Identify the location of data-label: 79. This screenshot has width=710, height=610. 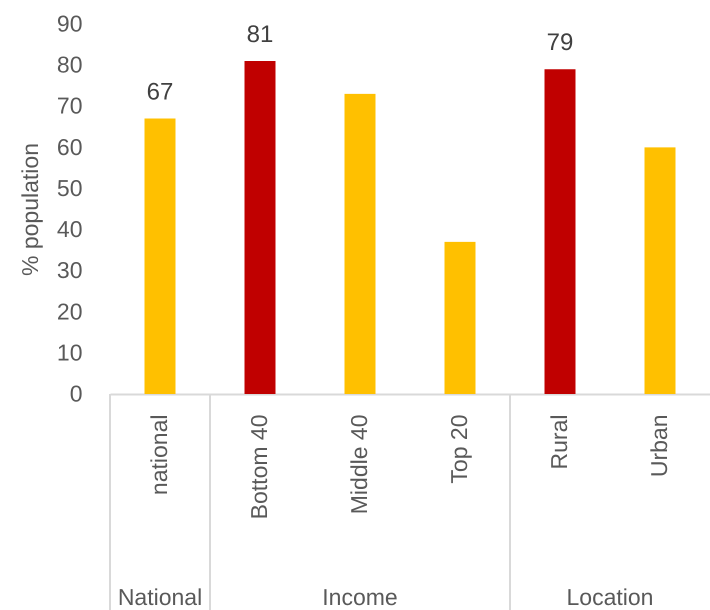
(560, 42).